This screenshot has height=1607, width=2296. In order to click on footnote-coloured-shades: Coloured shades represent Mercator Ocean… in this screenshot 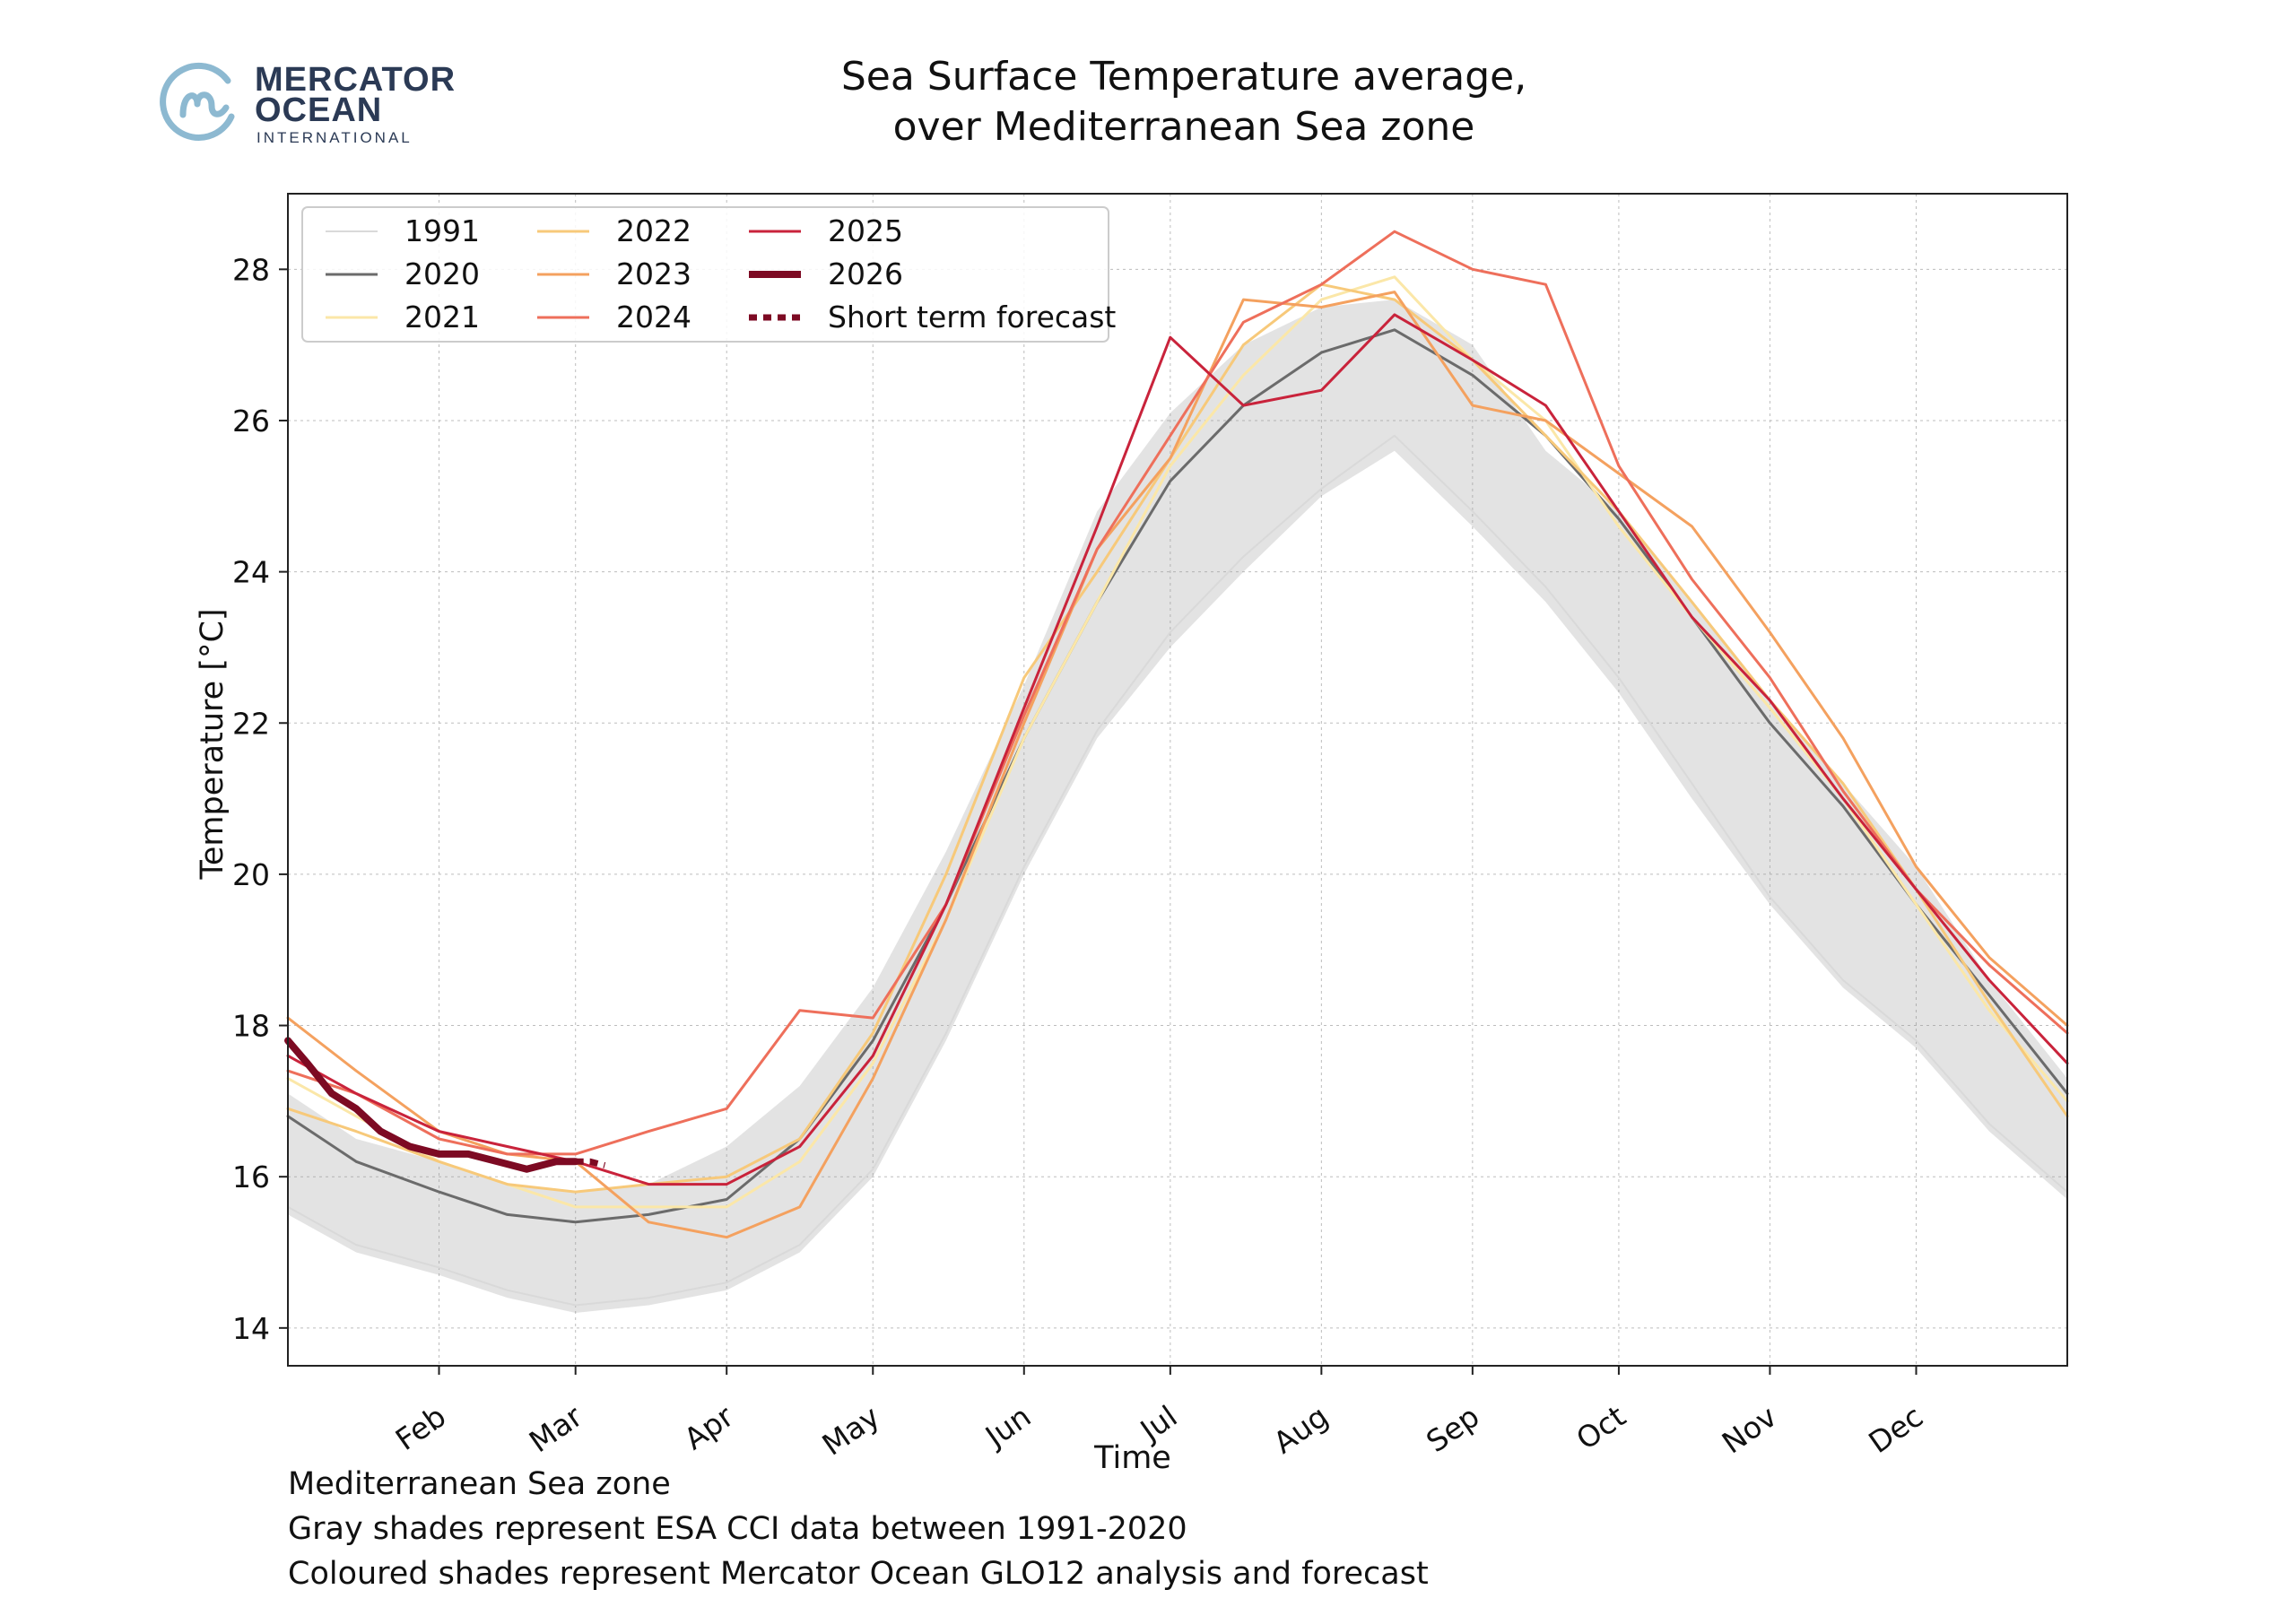, I will do `click(858, 1574)`.